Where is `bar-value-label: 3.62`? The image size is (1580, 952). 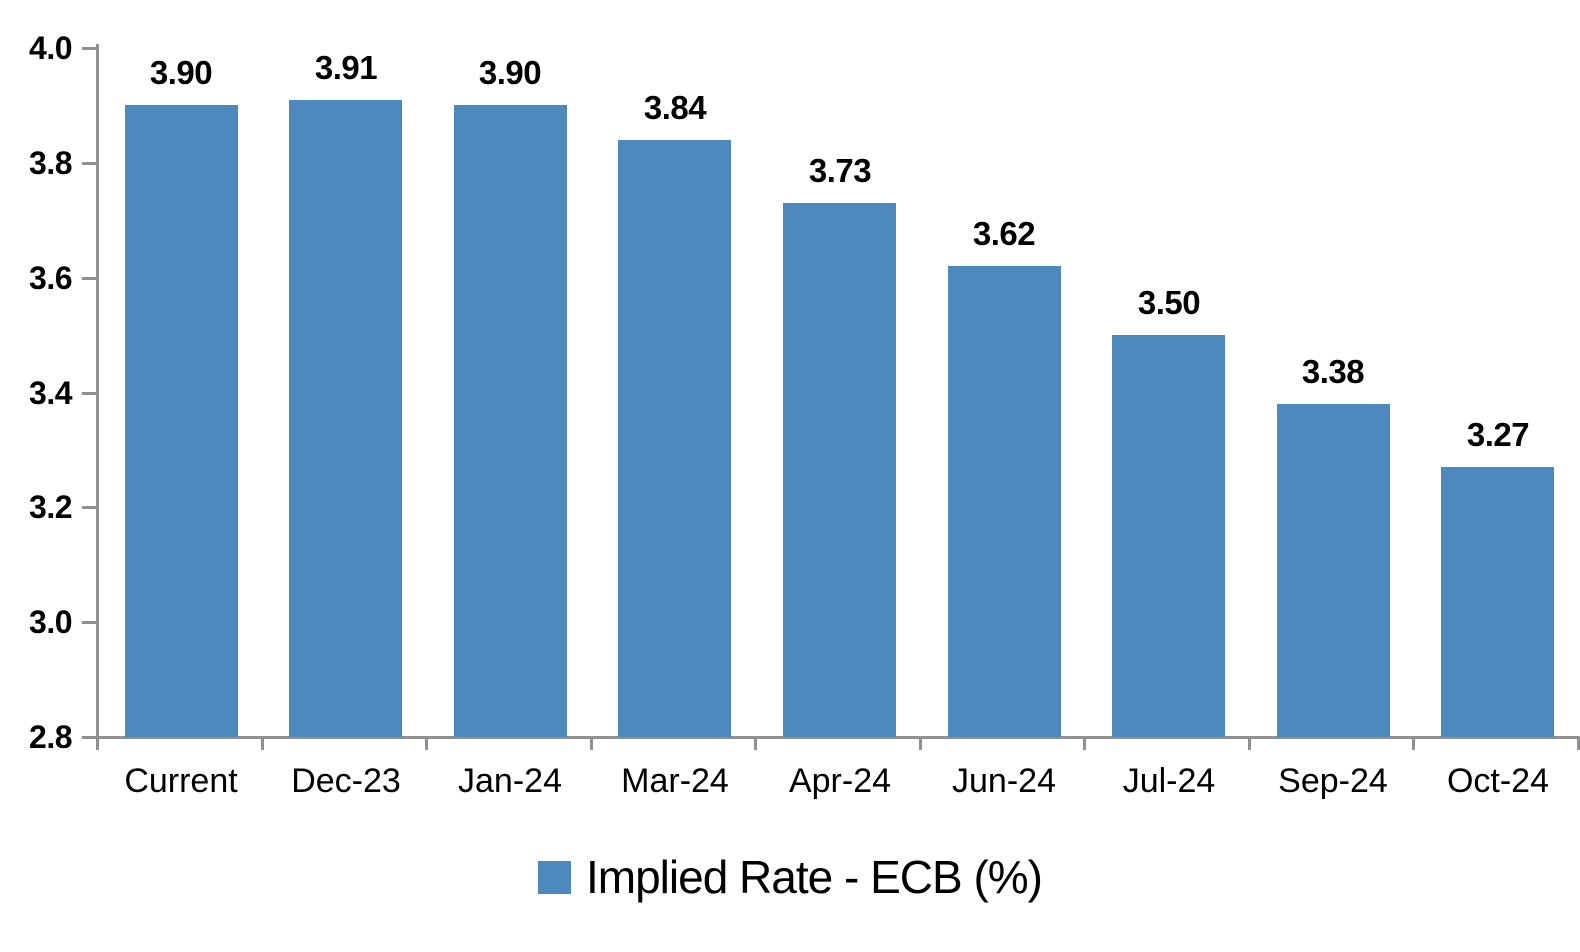
bar-value-label: 3.62 is located at coordinates (1004, 233).